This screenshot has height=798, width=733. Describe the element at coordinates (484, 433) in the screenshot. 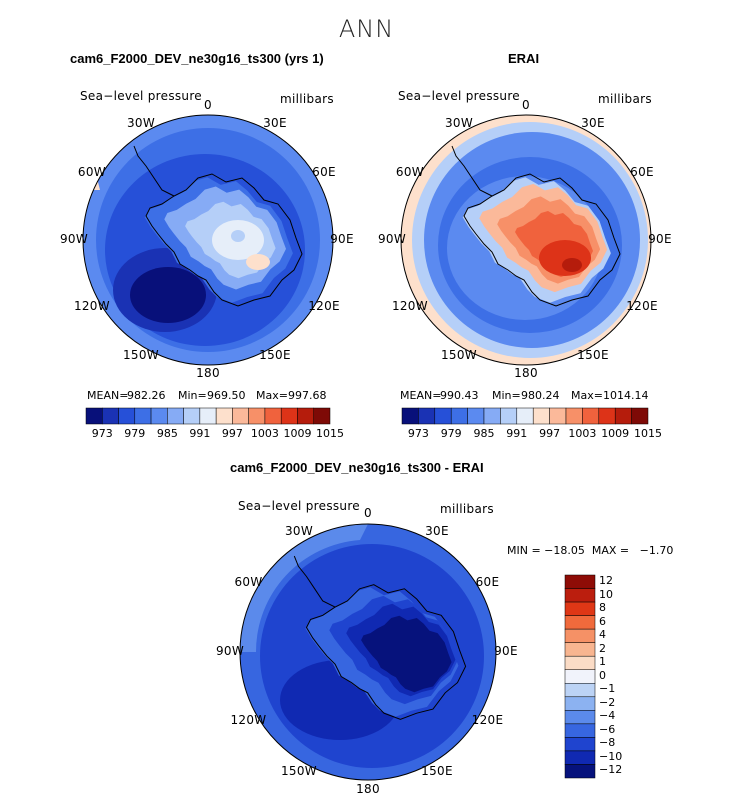

I see `panel-2-colorbar-tick: 985` at that location.